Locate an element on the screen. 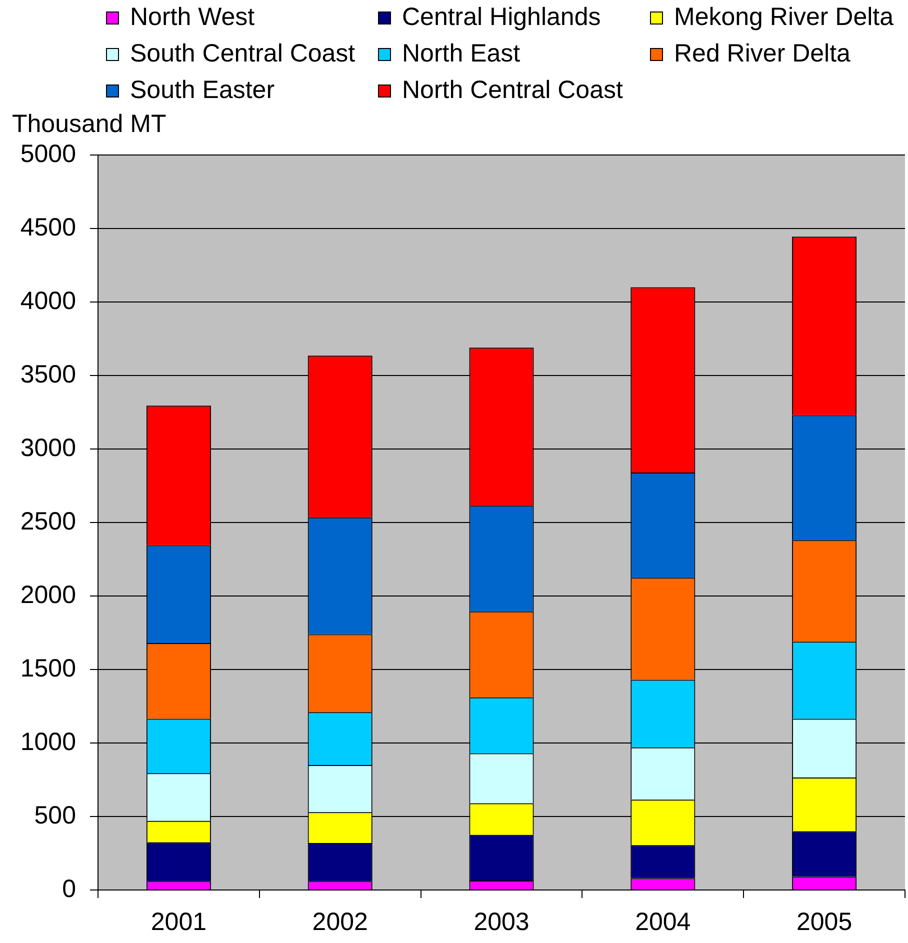 The height and width of the screenshot is (943, 908). y-tick-label: 0 is located at coordinates (69, 888).